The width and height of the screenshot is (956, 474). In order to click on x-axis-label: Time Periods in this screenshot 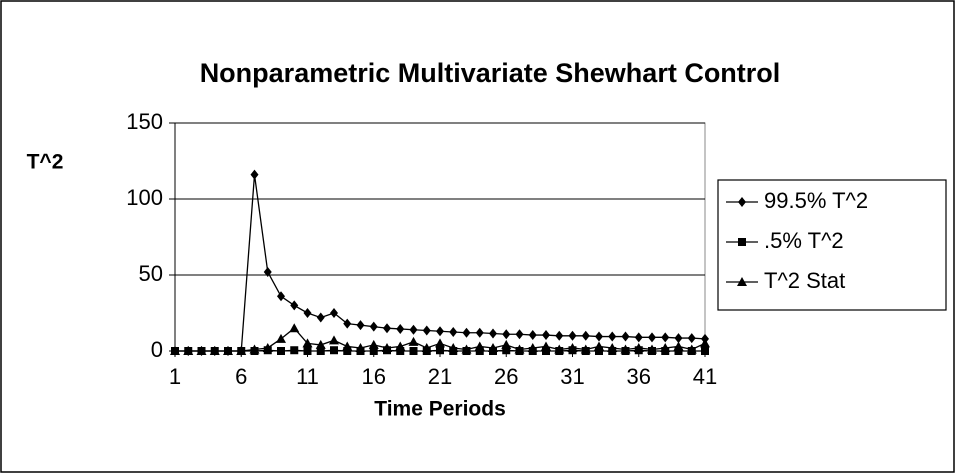, I will do `click(440, 409)`.